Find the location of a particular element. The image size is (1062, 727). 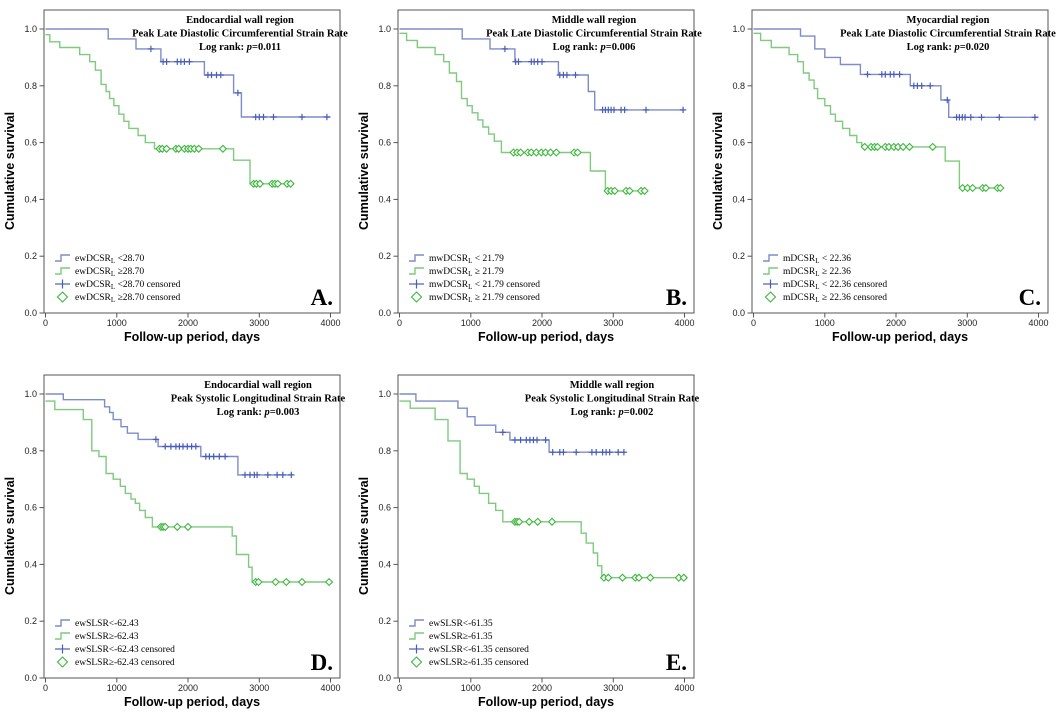

panel-letter: B. is located at coordinates (676, 297).